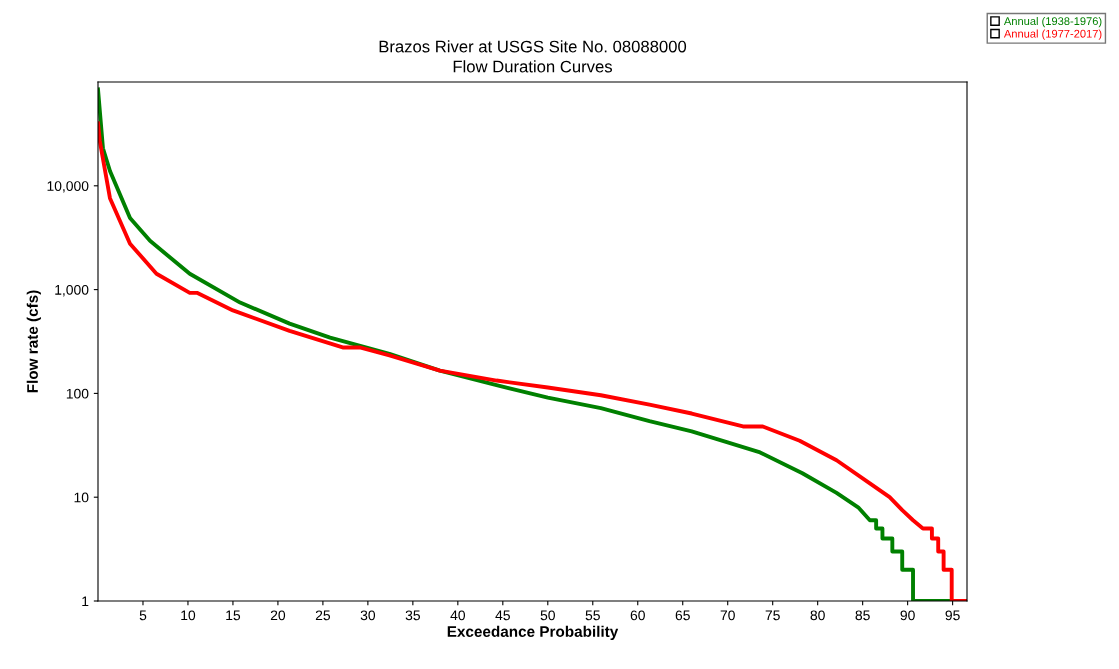 This screenshot has width=1119, height=669. What do you see at coordinates (33, 341) in the screenshot?
I see `y-axis-title: Flow rate (cfs)` at bounding box center [33, 341].